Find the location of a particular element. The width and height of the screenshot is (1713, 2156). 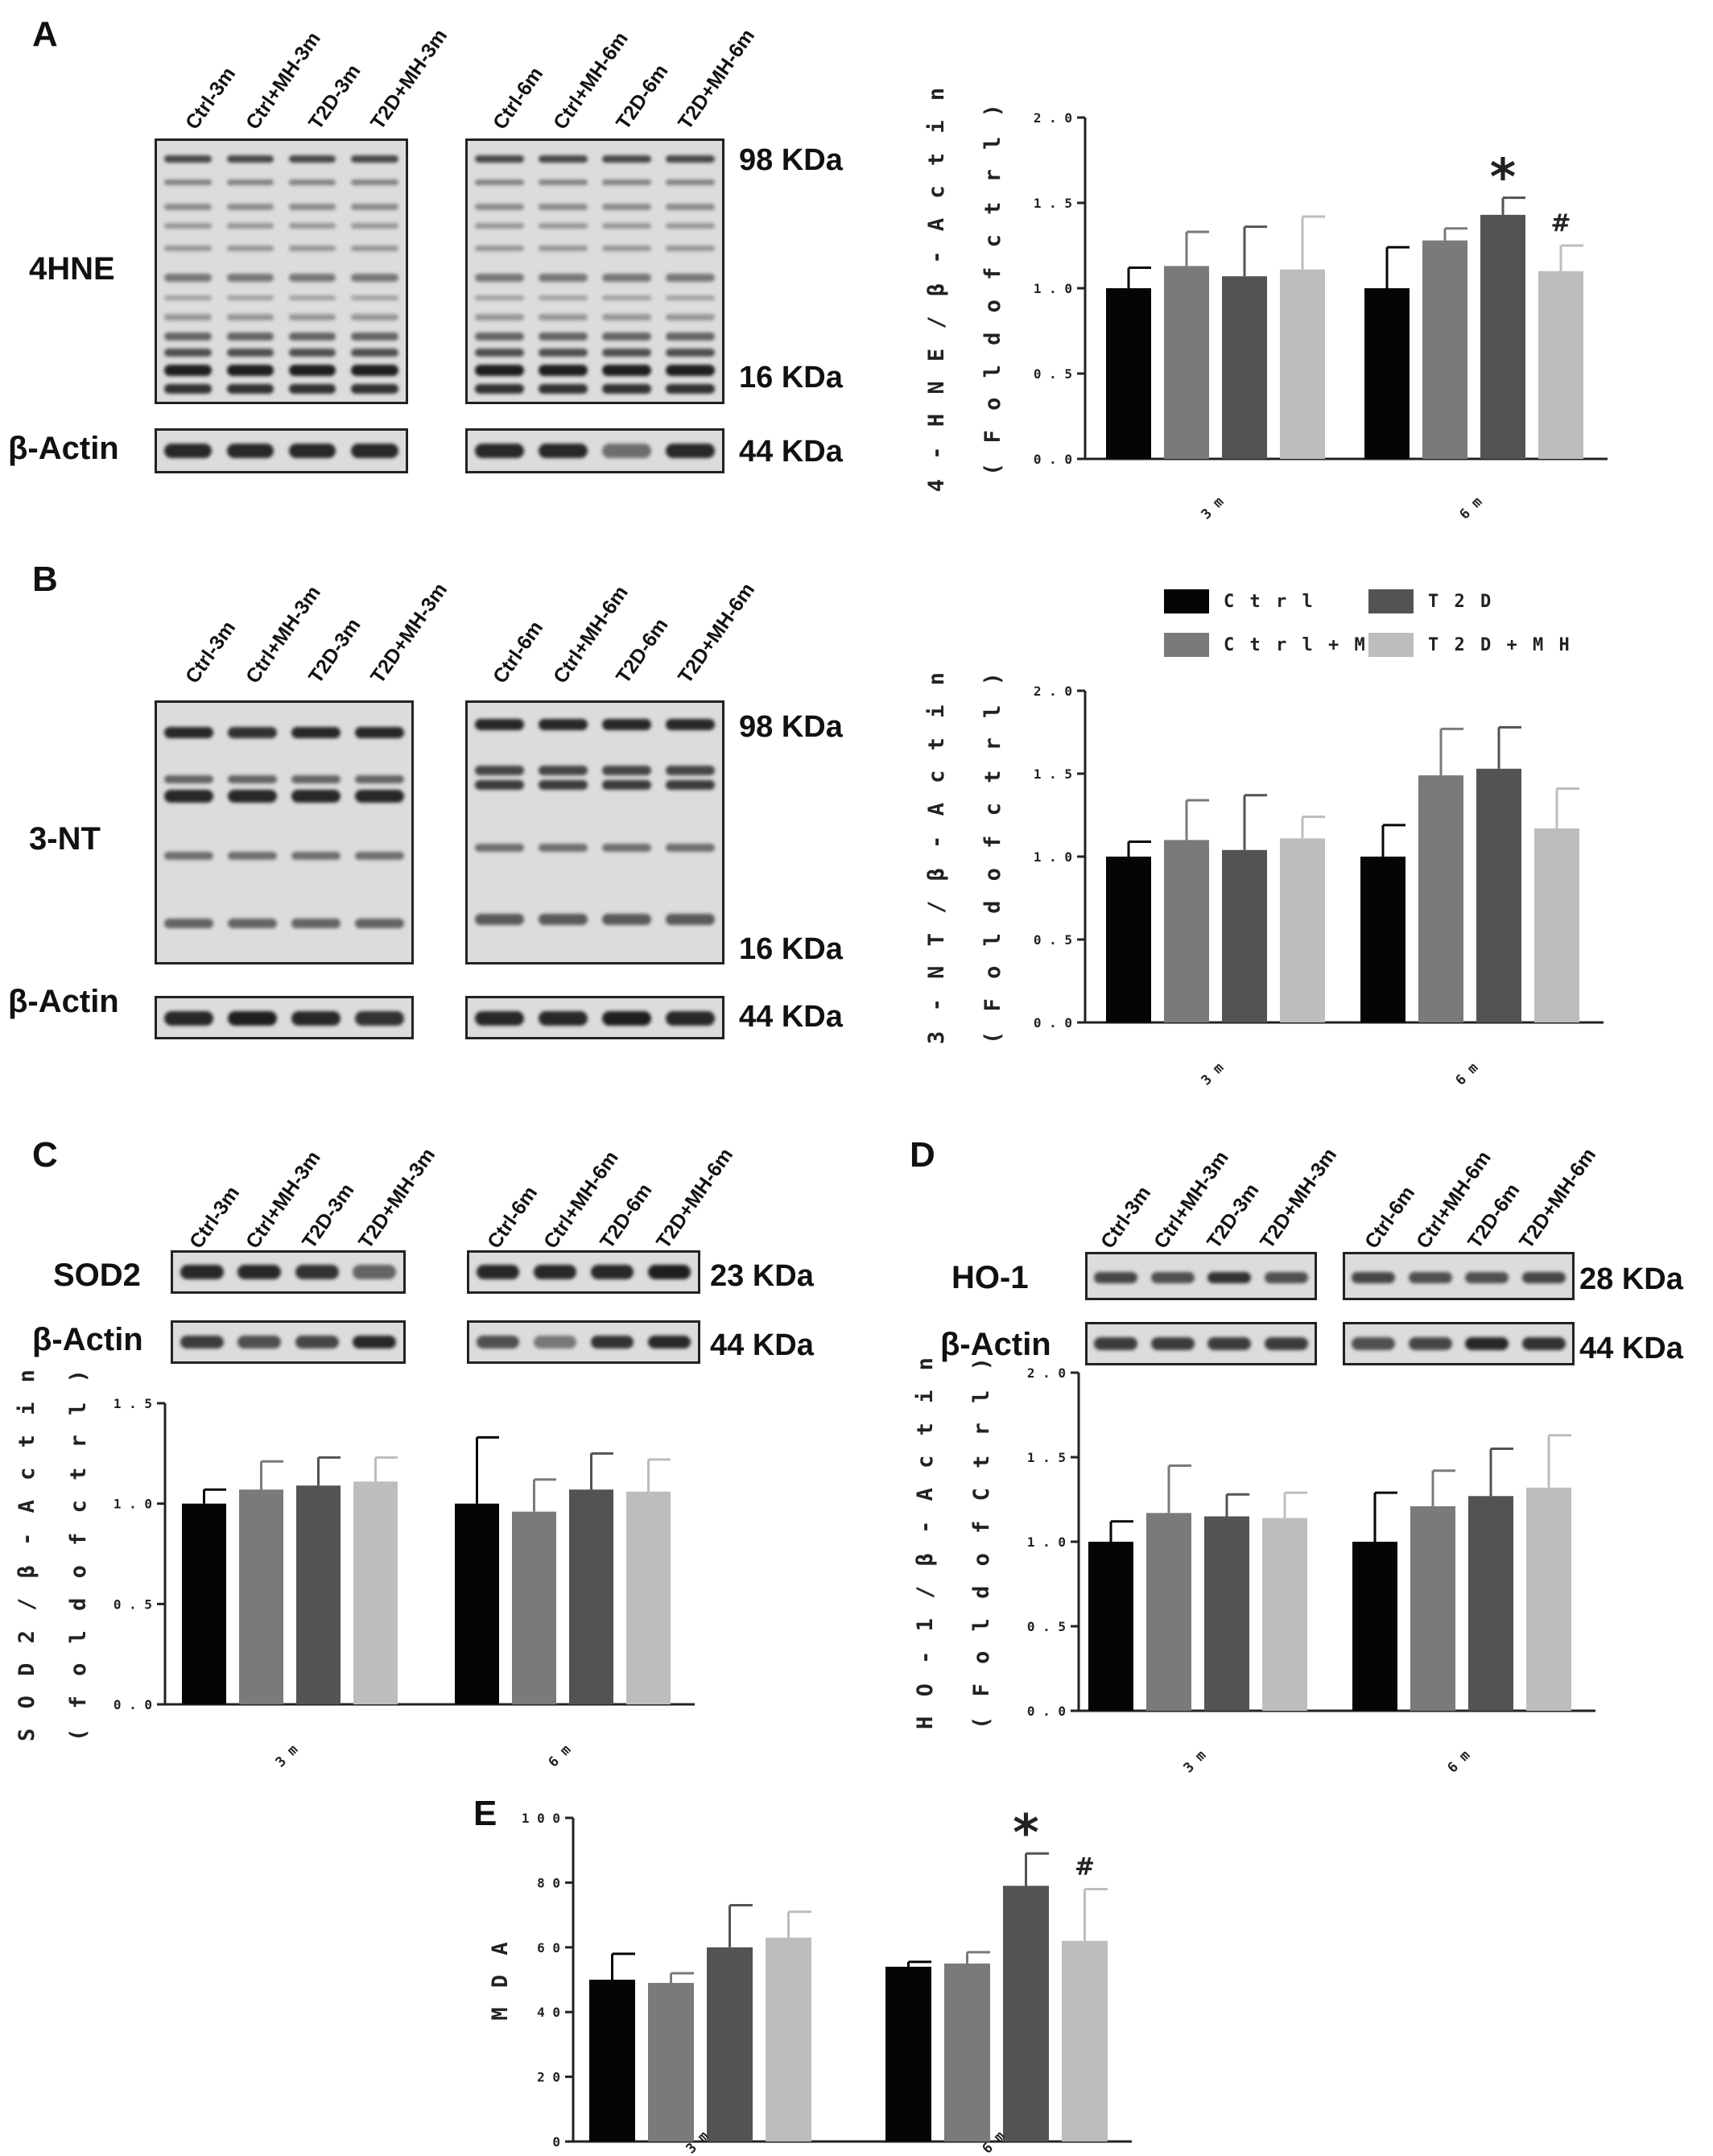

x-tick-label: 6 m is located at coordinates (560, 1756).